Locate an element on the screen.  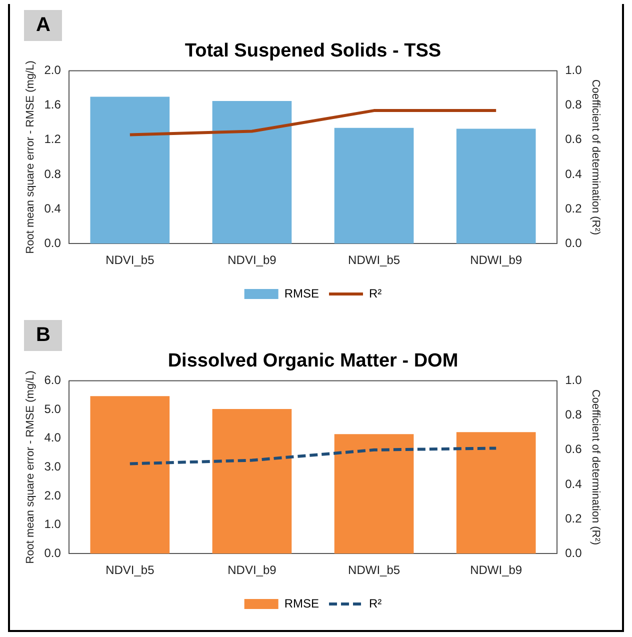
y-tick-label: 3.0 is located at coordinates (53, 467).